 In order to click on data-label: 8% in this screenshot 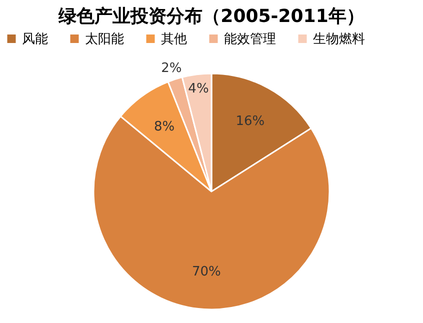, I will do `click(164, 127)`.